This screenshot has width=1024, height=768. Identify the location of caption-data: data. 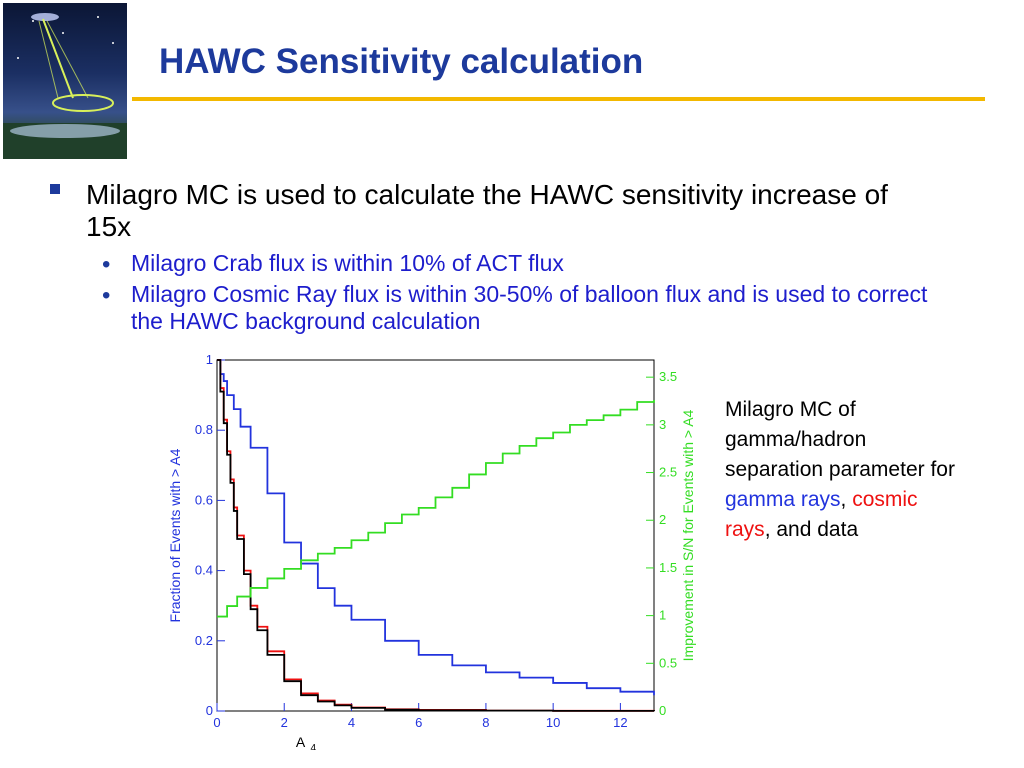
(838, 529).